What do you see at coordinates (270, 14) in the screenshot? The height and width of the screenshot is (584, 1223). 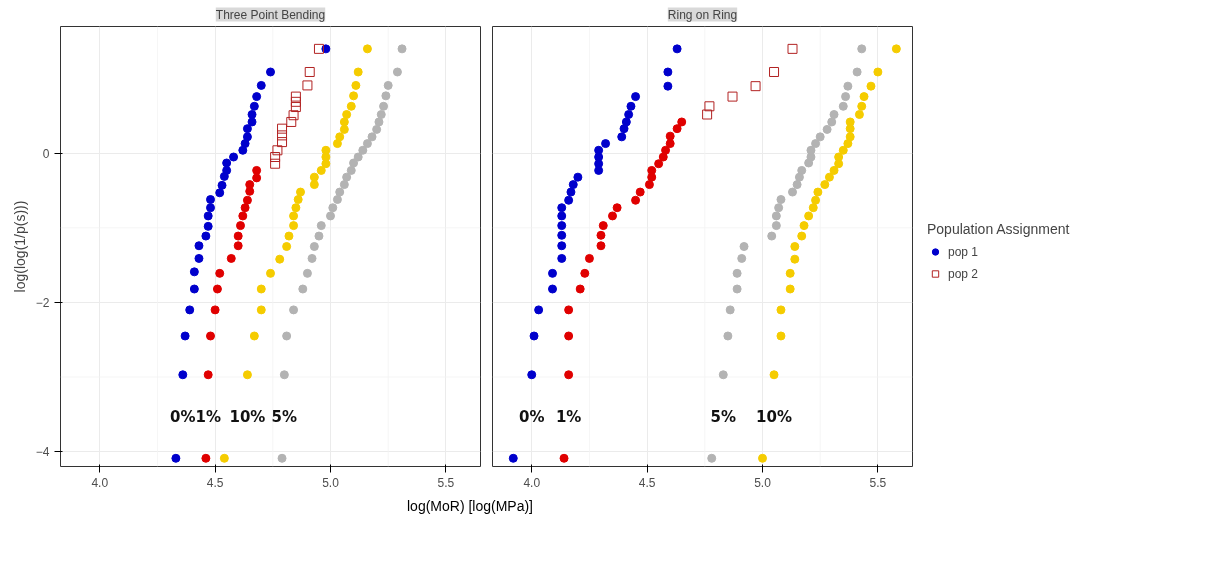 I see `chart-title: Three Point Bending` at bounding box center [270, 14].